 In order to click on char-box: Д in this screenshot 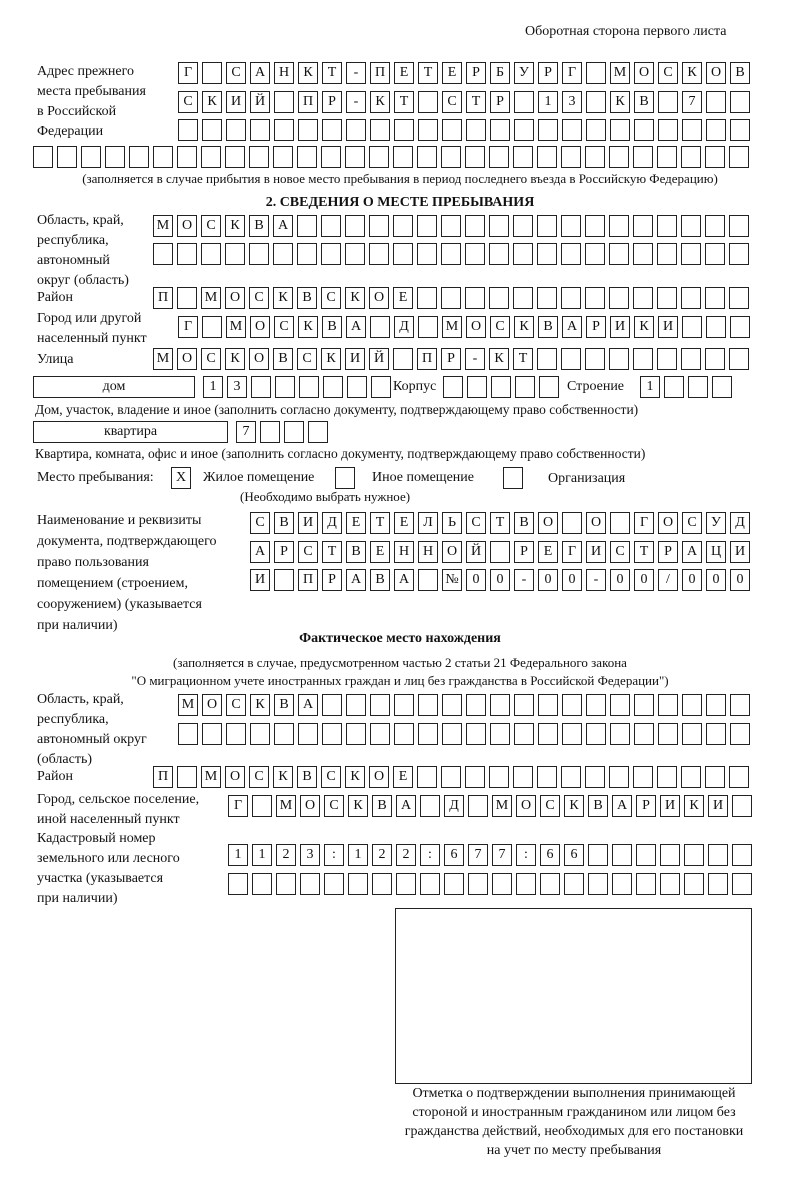, I will do `click(454, 806)`.